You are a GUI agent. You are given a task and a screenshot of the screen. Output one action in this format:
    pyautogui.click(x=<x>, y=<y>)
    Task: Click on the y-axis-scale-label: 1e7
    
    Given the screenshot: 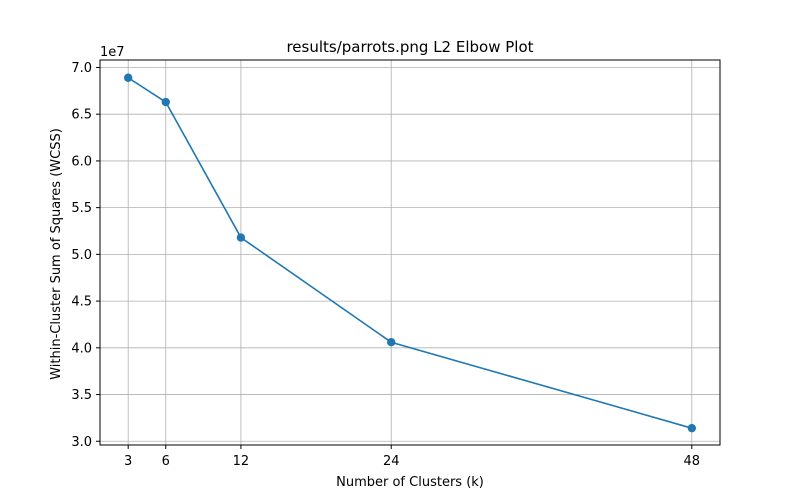 What is the action you would take?
    pyautogui.click(x=112, y=52)
    